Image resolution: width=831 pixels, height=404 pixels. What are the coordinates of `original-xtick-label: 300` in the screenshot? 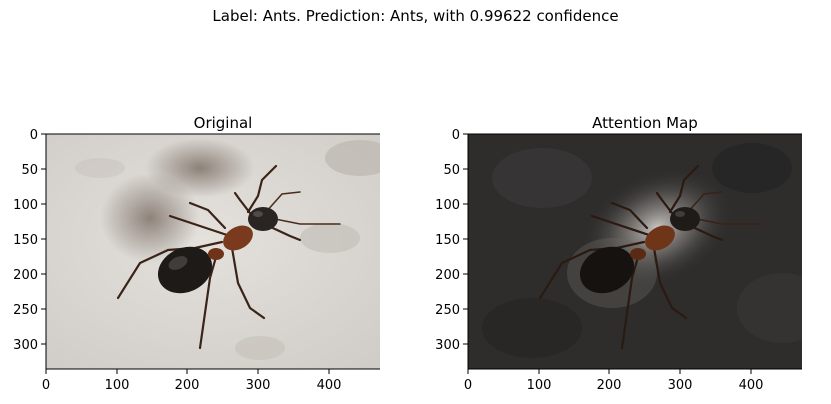 It's located at (258, 385).